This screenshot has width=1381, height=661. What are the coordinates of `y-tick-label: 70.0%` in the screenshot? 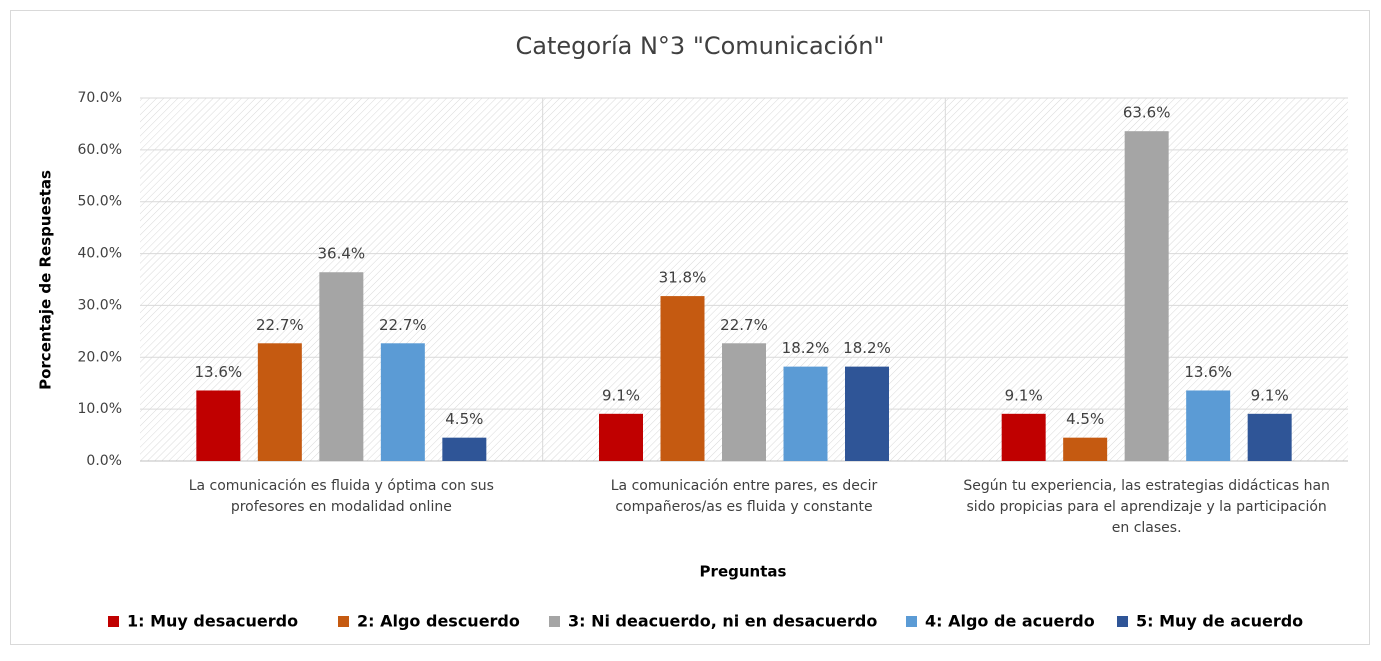 It's located at (100, 98).